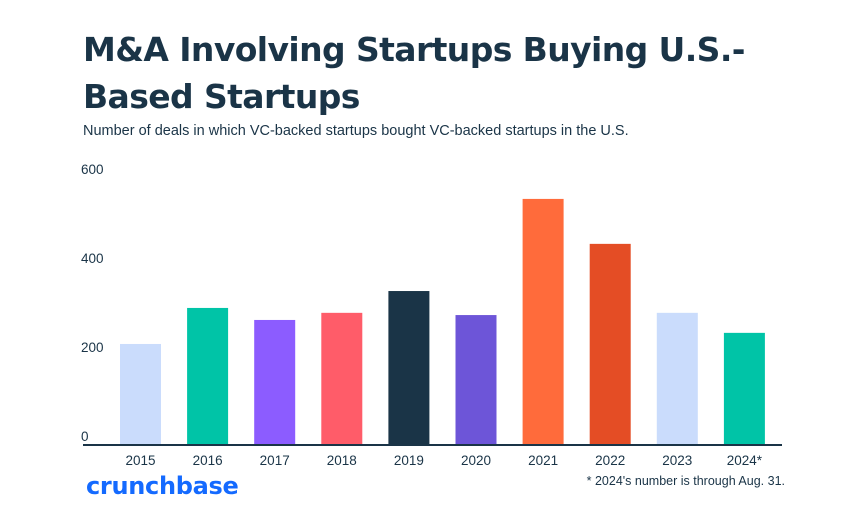  What do you see at coordinates (342, 378) in the screenshot?
I see `bar-2018` at bounding box center [342, 378].